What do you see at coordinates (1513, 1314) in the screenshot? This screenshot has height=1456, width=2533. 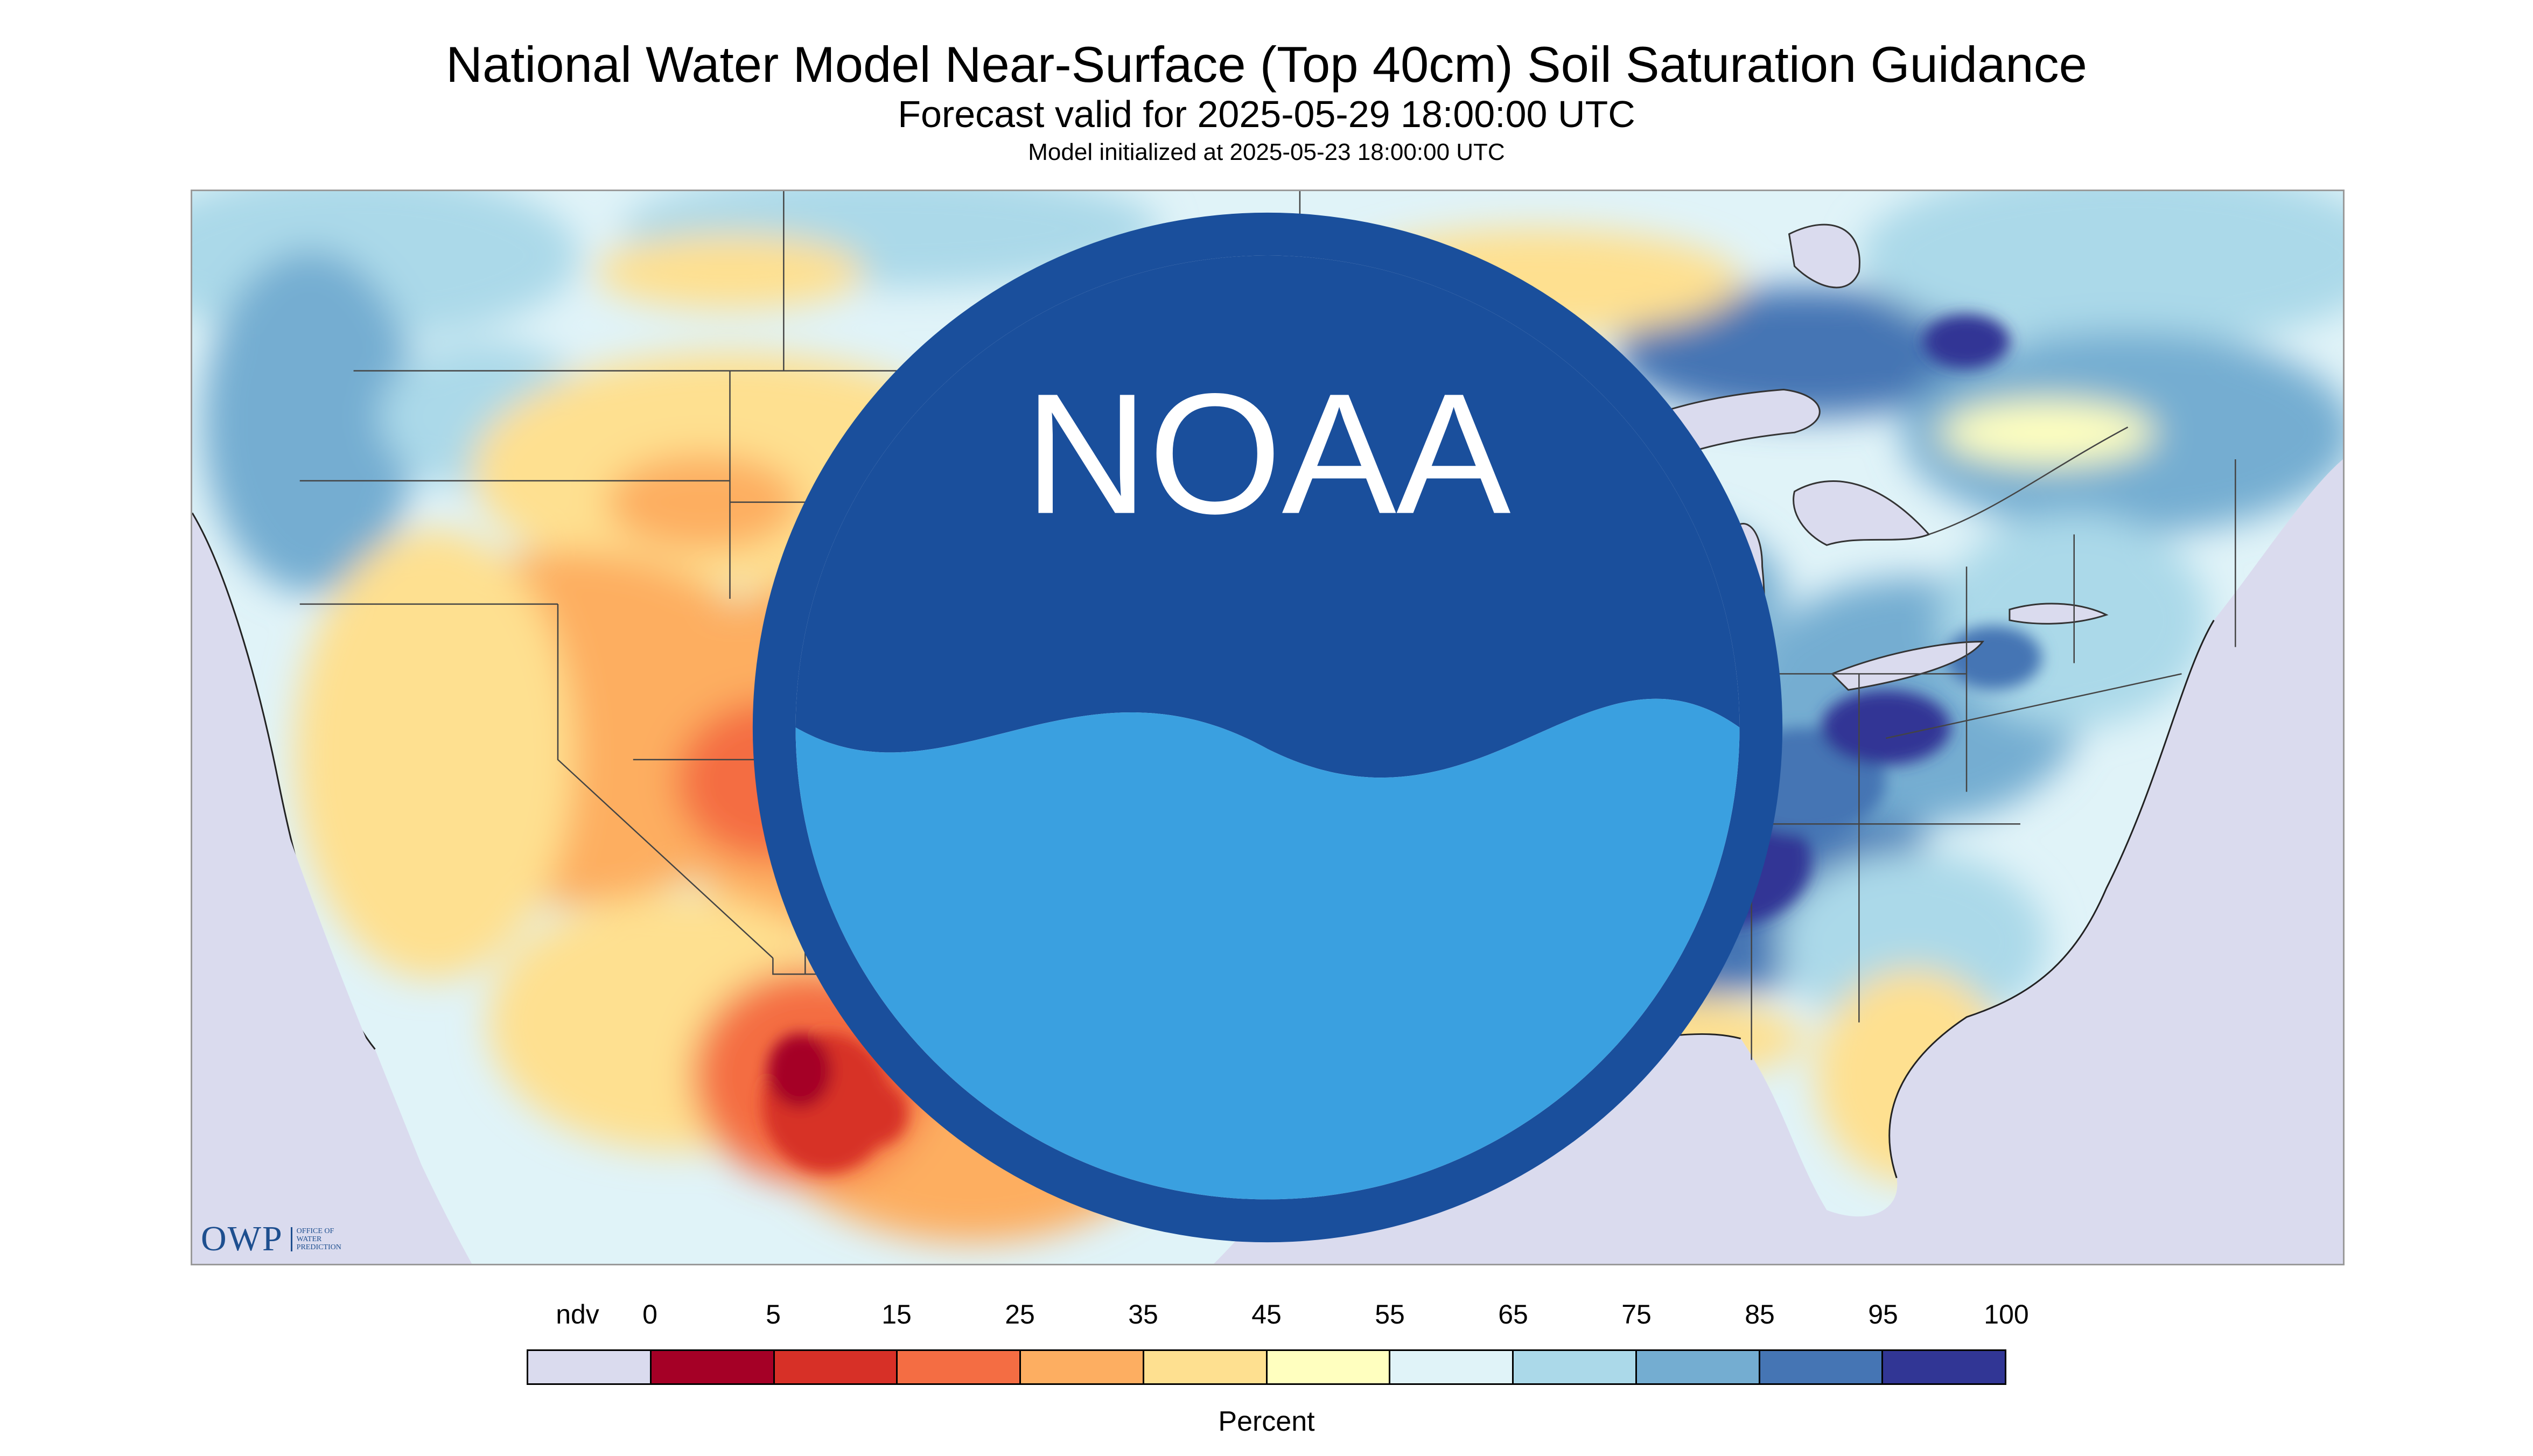 I see `legend-tick-label: 65` at bounding box center [1513, 1314].